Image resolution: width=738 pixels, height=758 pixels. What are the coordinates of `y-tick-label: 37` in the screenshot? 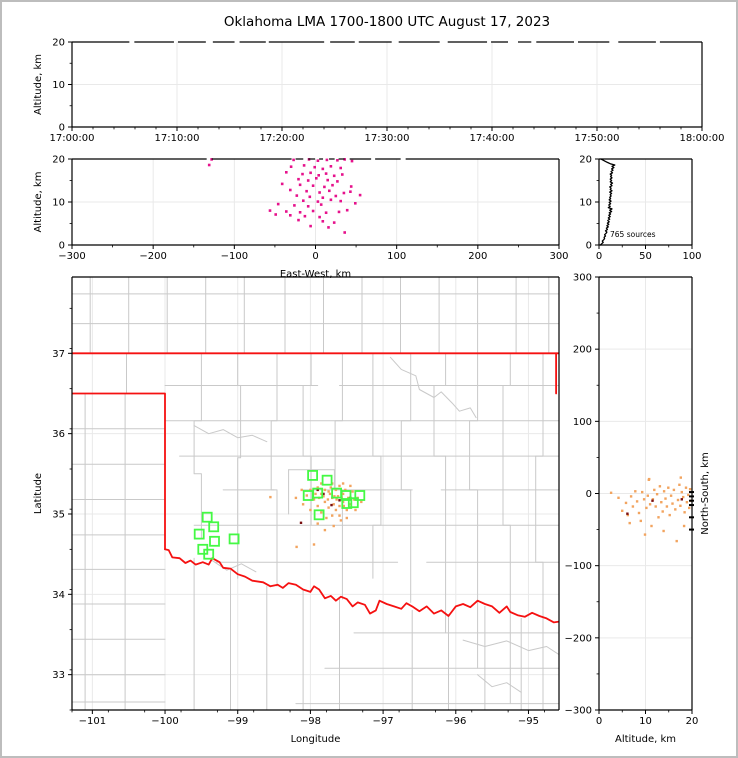 It's located at (58, 354).